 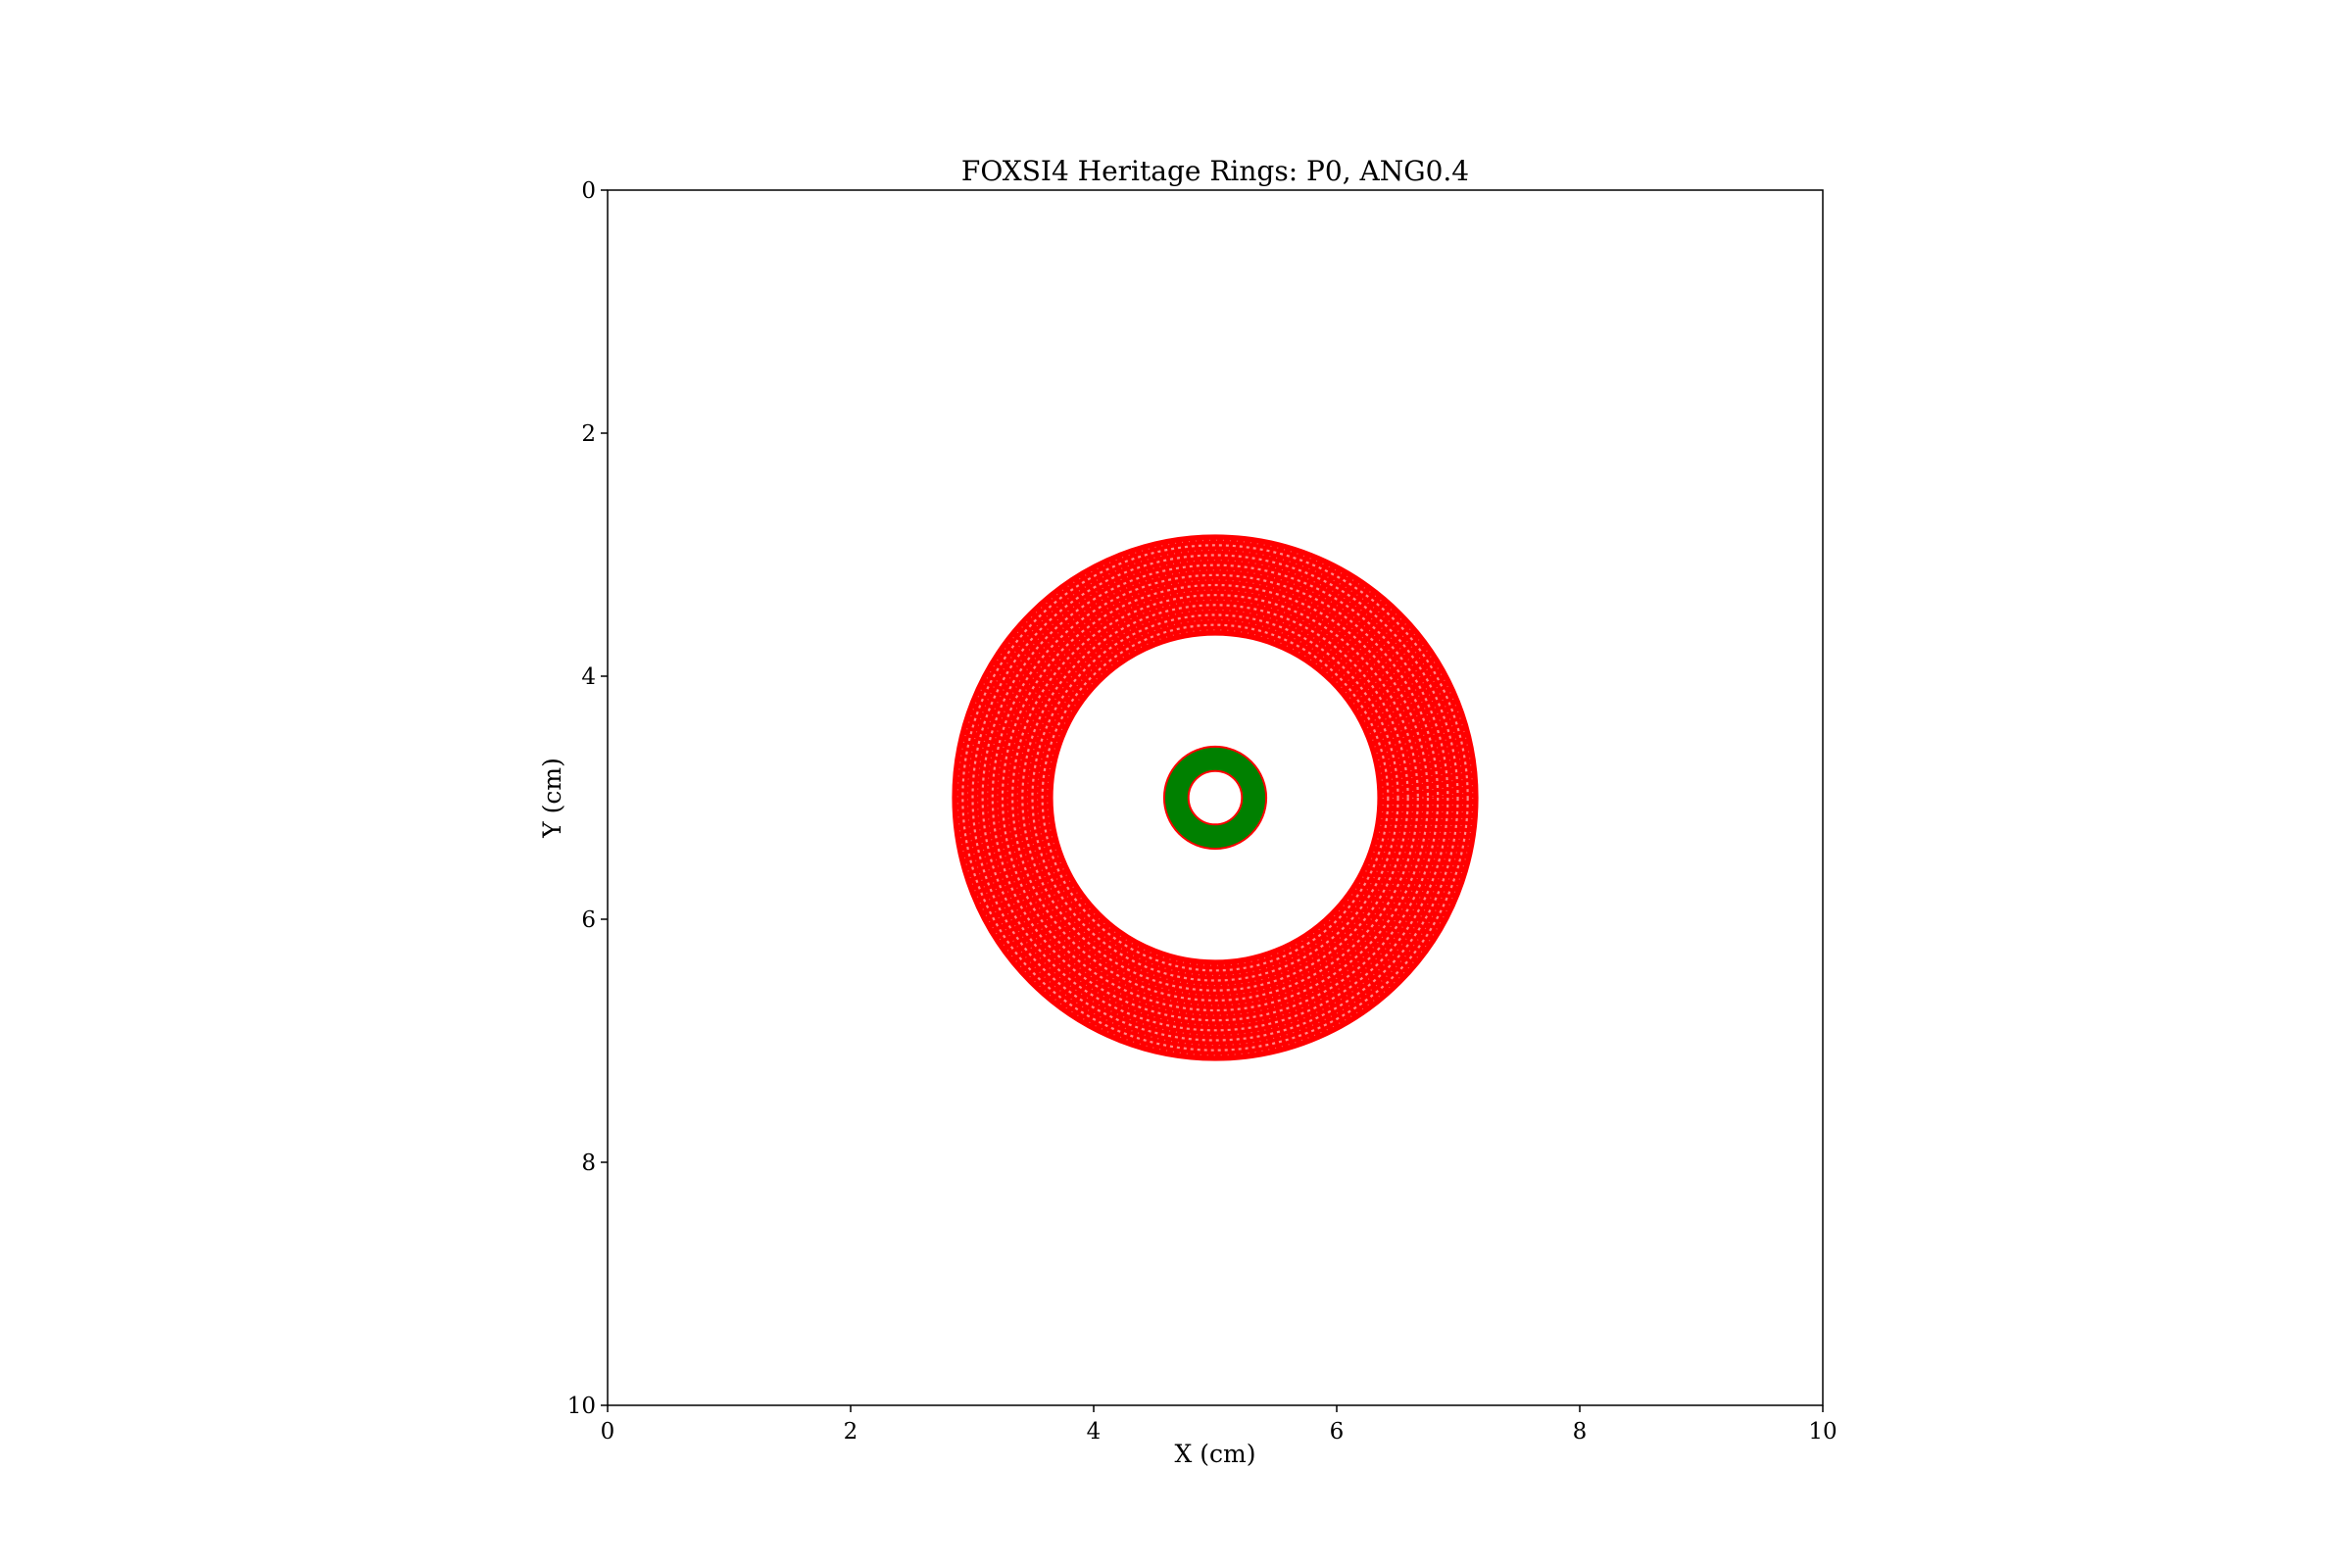 I want to click on y-tick-label: 8, so click(x=588, y=1163).